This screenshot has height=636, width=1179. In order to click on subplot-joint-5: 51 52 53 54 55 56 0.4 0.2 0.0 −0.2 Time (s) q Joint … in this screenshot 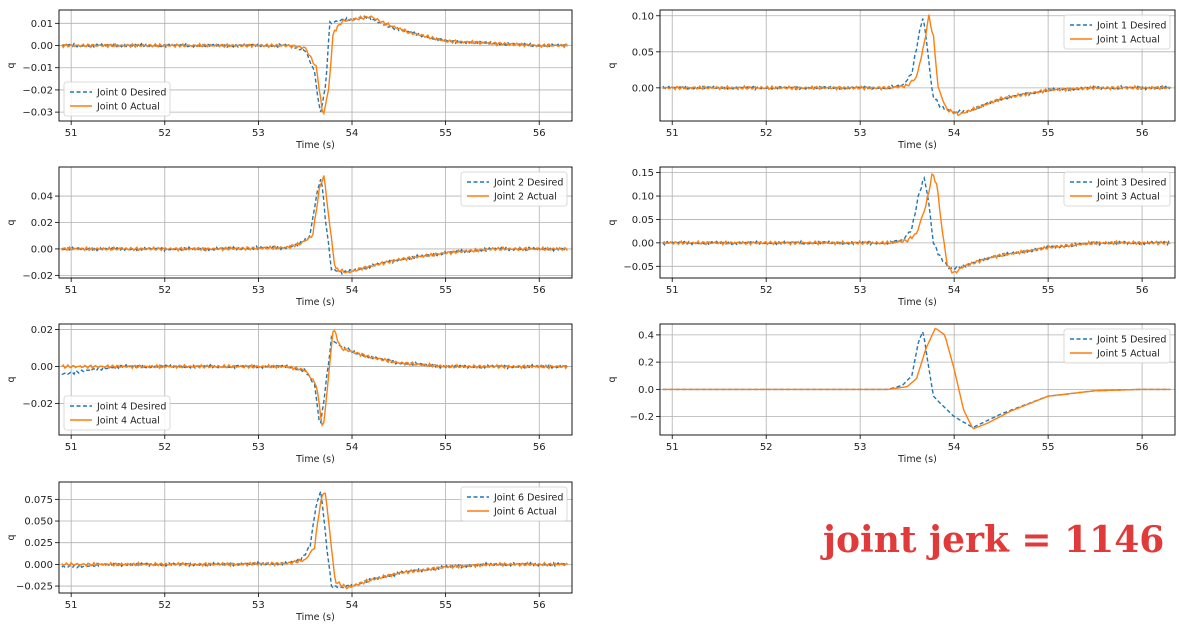, I will do `click(891, 394)`.